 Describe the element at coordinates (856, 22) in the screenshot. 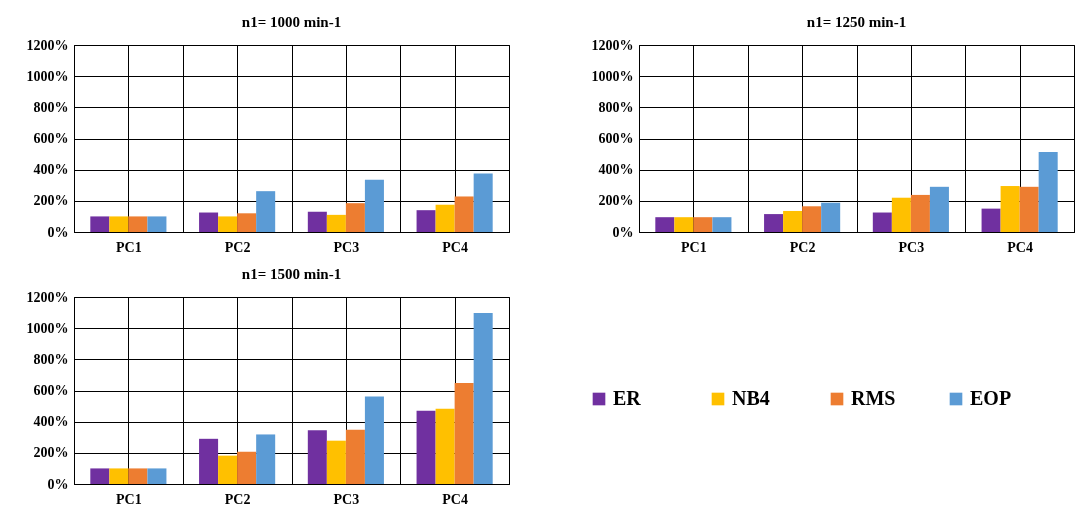

I see `chart-title: n1= 1250 min-1` at that location.